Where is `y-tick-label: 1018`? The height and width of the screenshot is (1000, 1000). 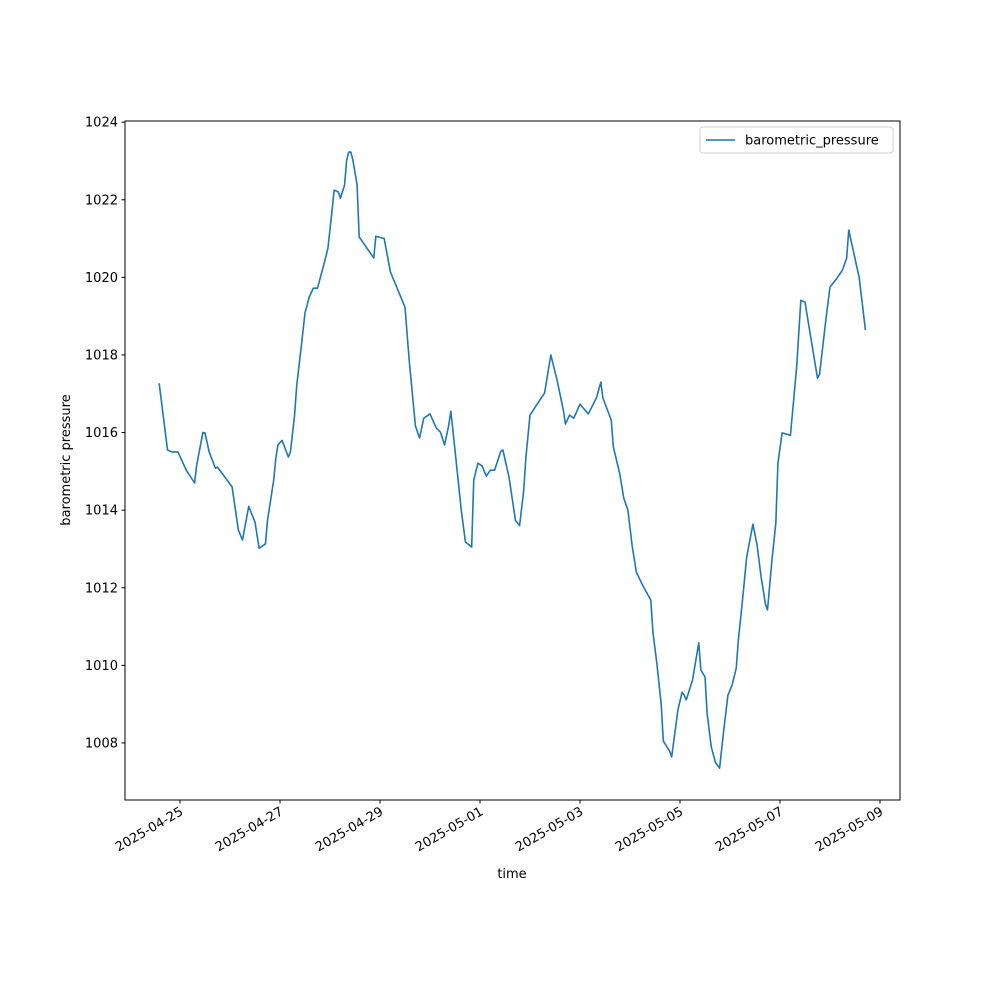 y-tick-label: 1018 is located at coordinates (101, 355).